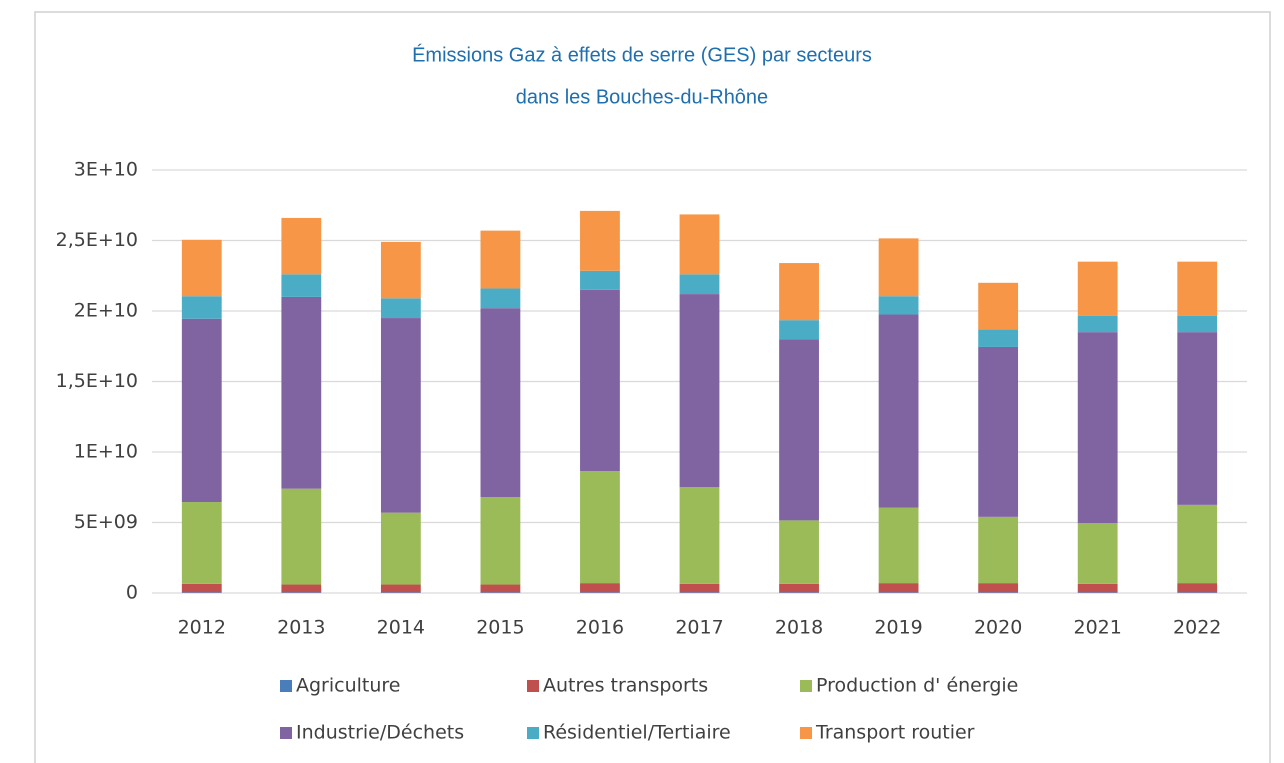 The image size is (1284, 763). What do you see at coordinates (1197, 628) in the screenshot?
I see `x-tick-label: 2022` at bounding box center [1197, 628].